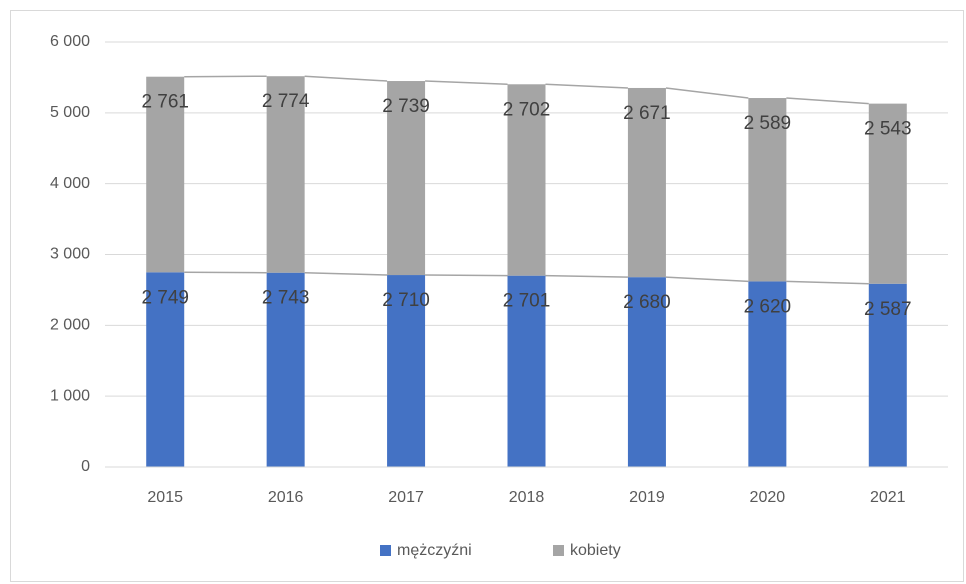 The image size is (966, 584). What do you see at coordinates (70, 395) in the screenshot?
I see `y-tick-label: 1 000` at bounding box center [70, 395].